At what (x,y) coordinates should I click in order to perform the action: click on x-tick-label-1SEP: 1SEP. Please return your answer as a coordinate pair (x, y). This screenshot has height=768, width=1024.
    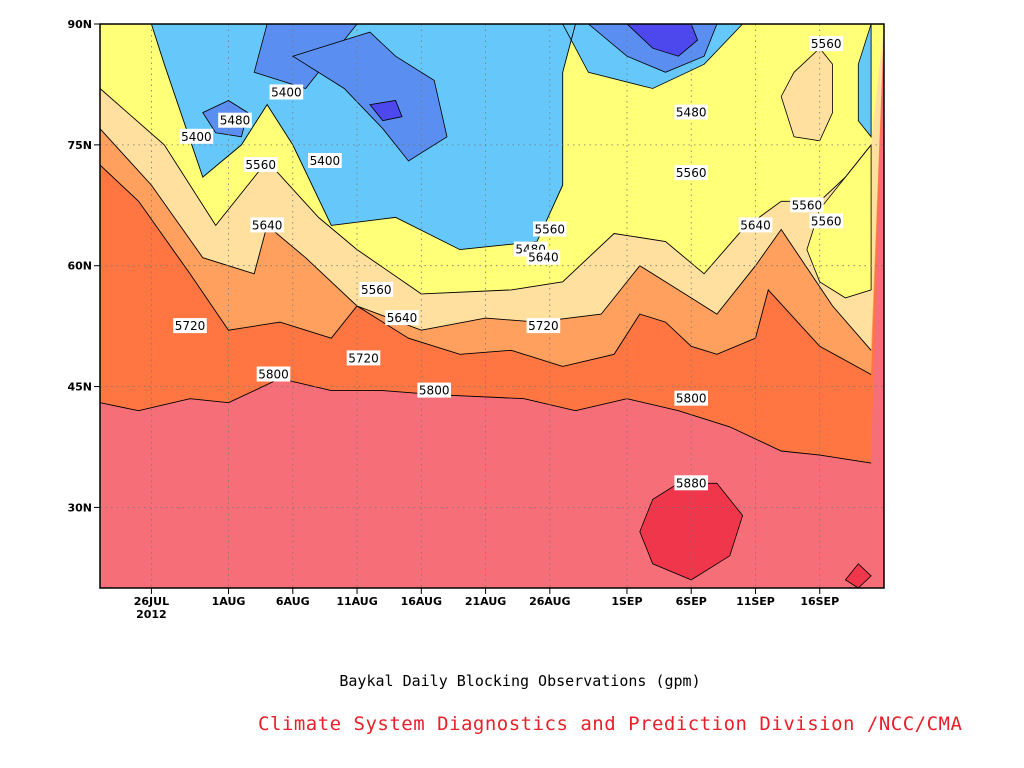
    Looking at the image, I should click on (626, 601).